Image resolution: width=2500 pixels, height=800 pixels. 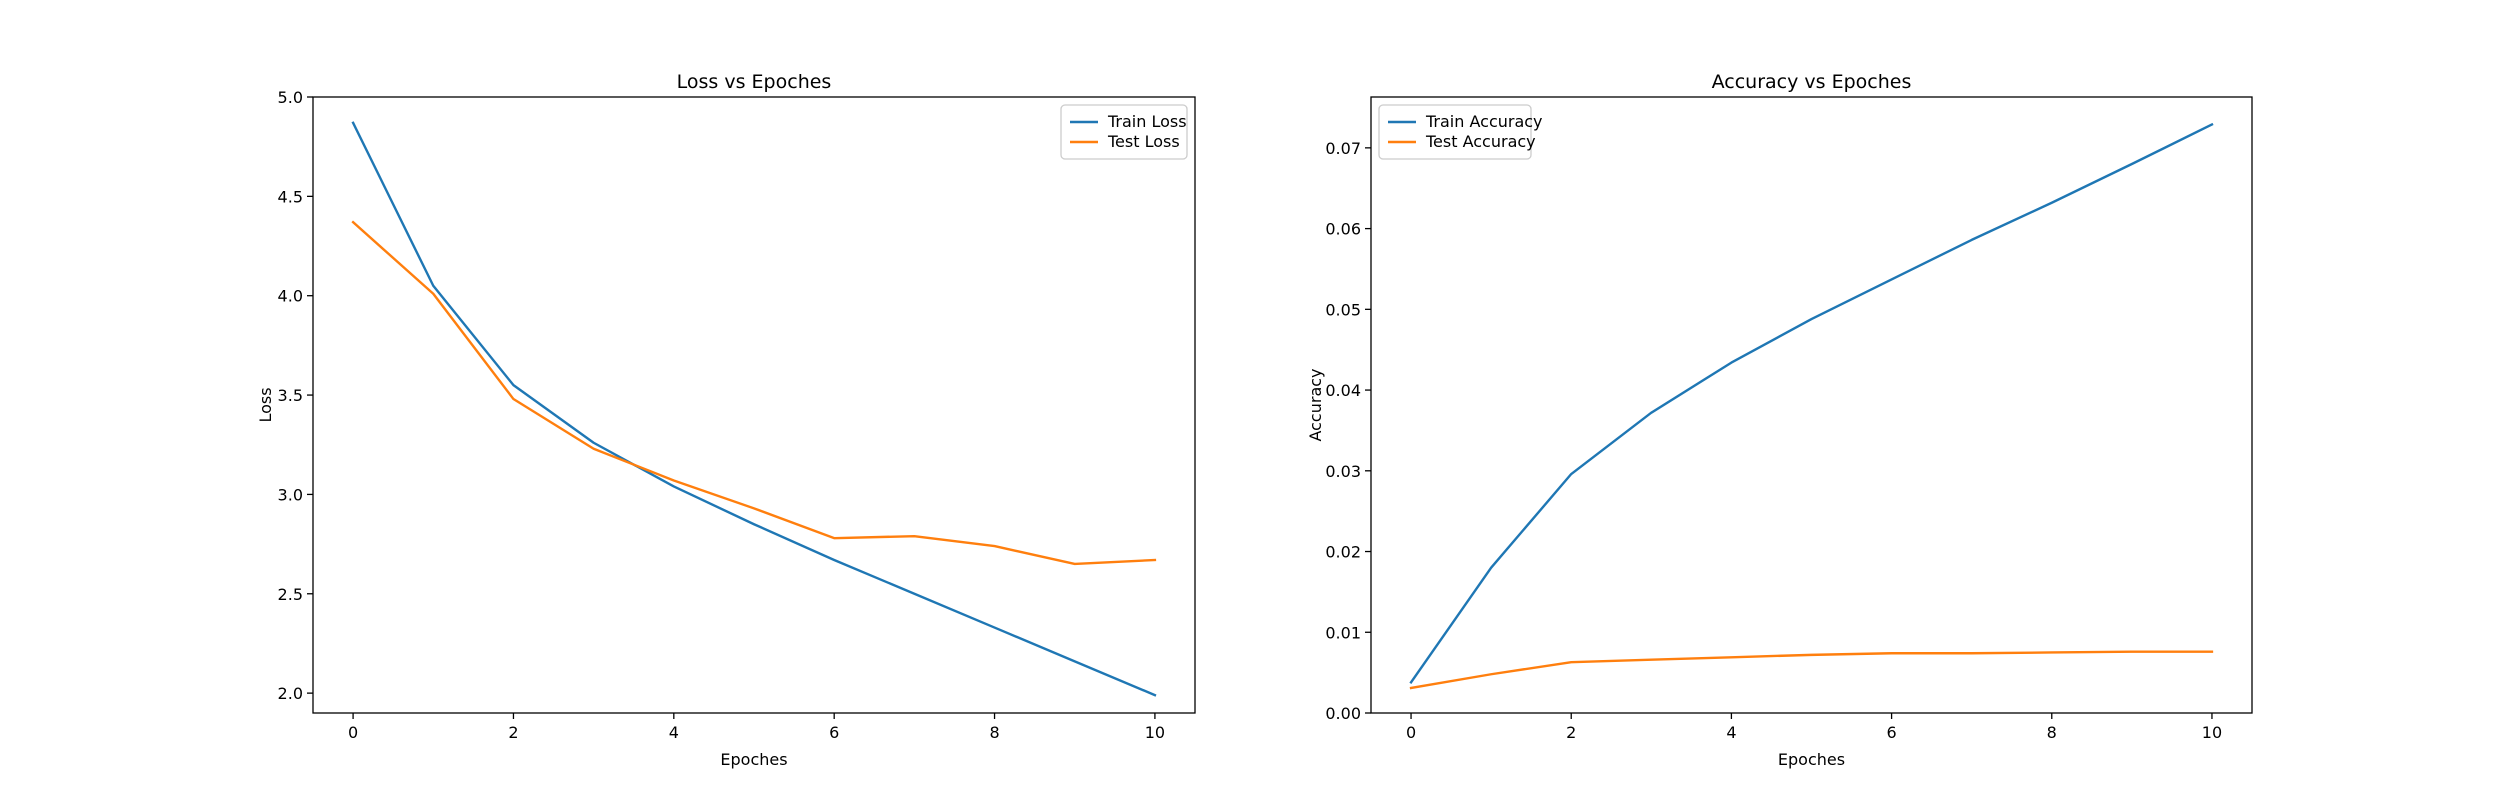 What do you see at coordinates (290, 296) in the screenshot?
I see `y-tick-label: 4.0` at bounding box center [290, 296].